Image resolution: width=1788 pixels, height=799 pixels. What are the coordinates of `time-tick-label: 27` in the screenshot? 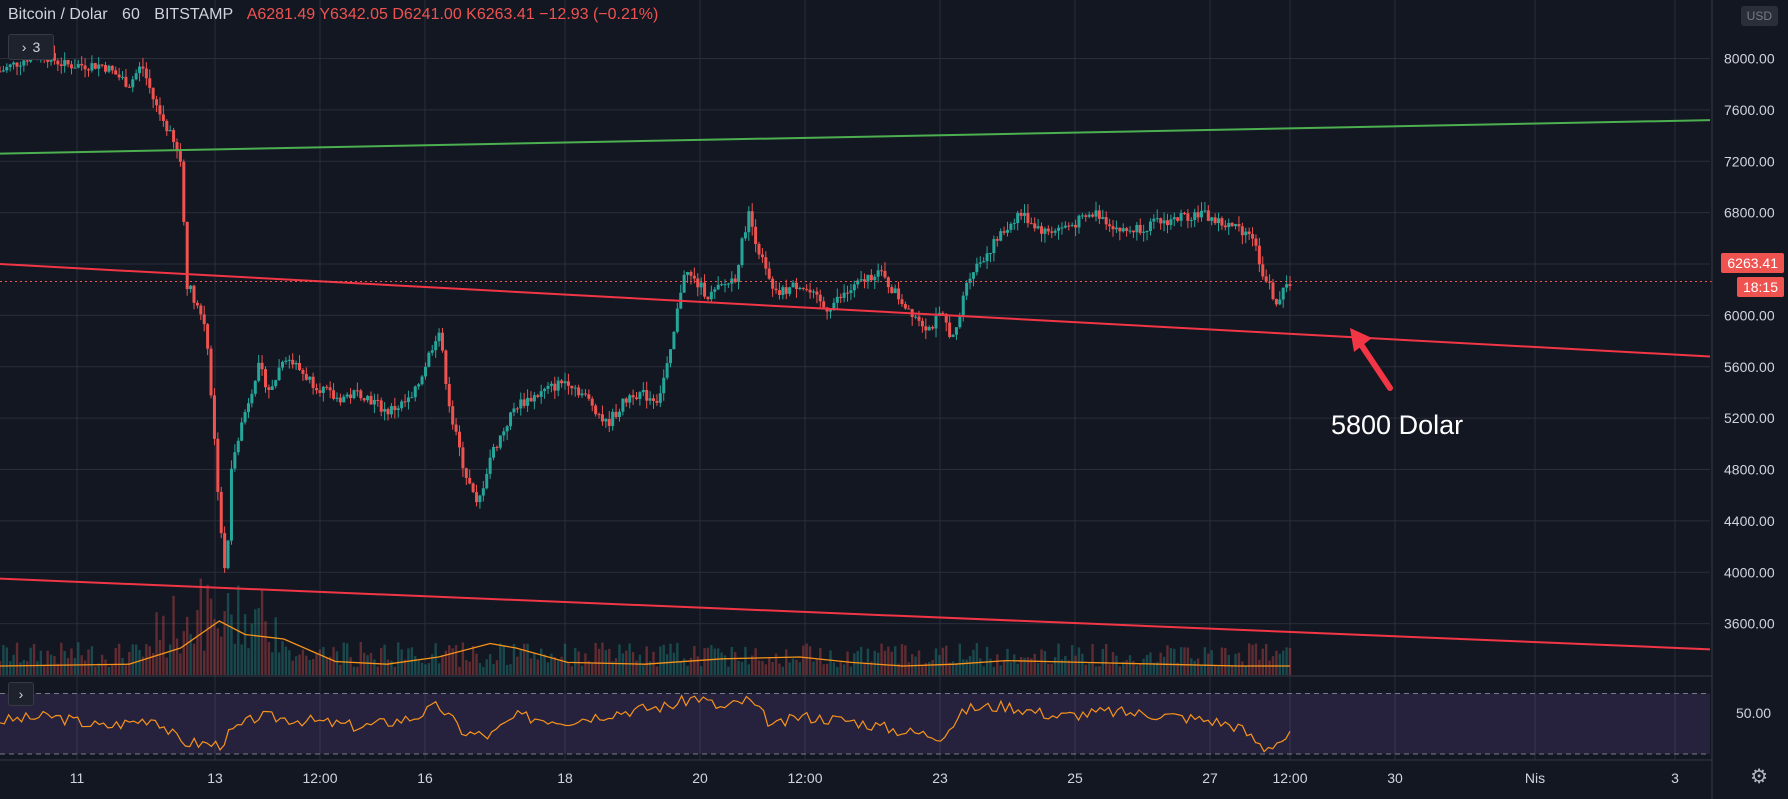 It's located at (1210, 778).